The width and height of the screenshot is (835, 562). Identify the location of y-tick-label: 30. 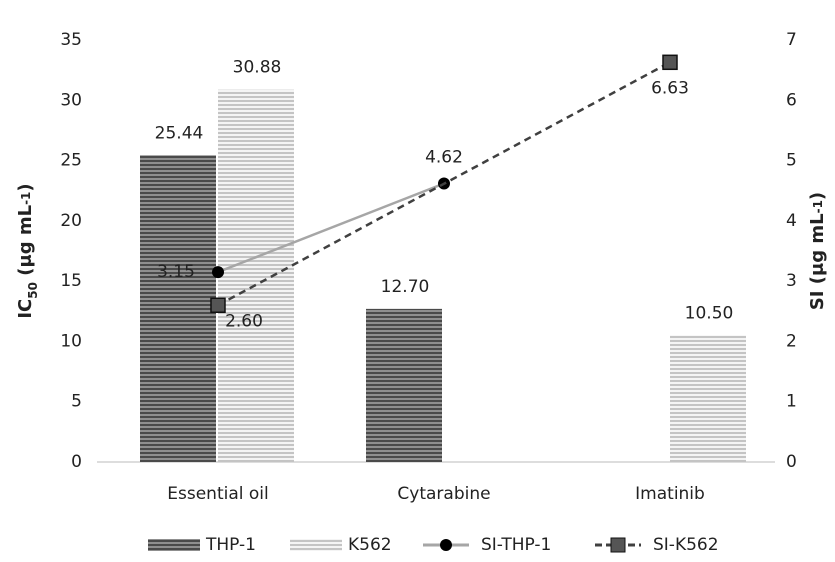
(71, 100).